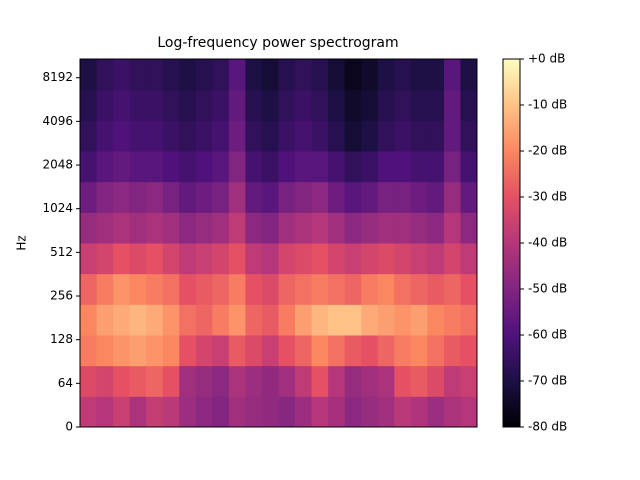  I want to click on colorbar-tick-label: +0 dB, so click(546, 59).